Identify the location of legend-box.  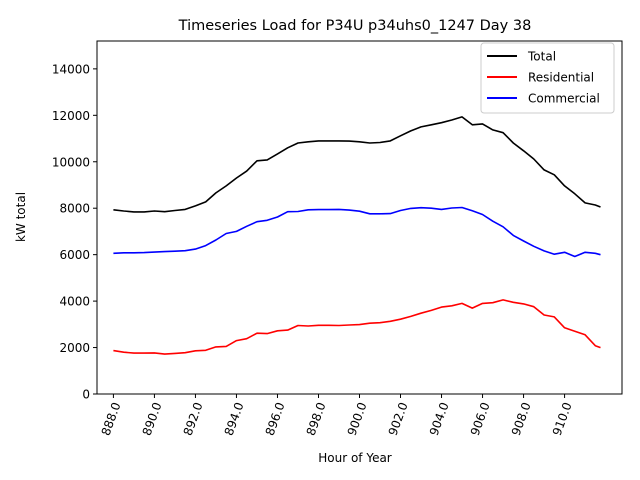
(547, 78).